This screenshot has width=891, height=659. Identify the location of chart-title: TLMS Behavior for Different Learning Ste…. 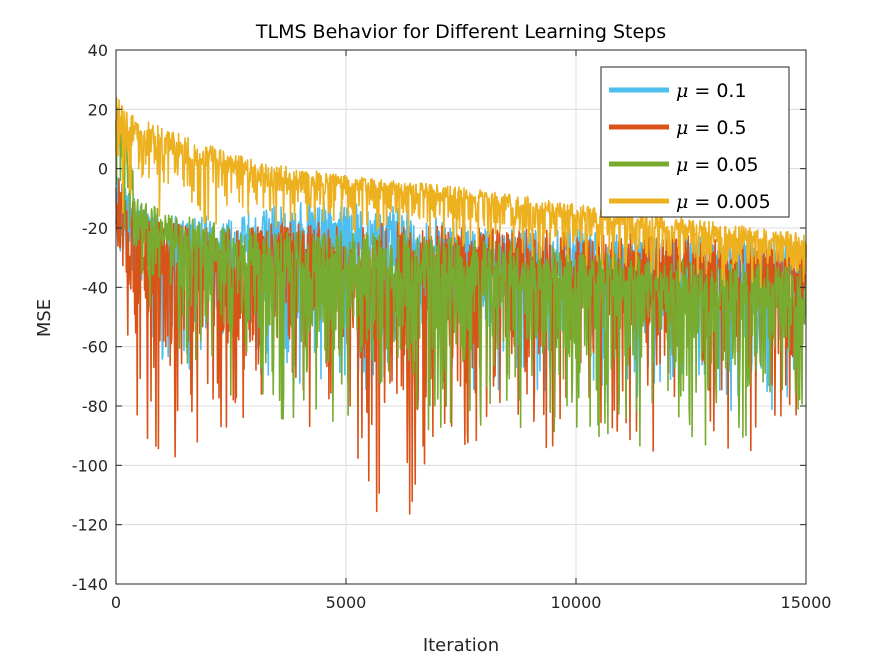
(460, 32).